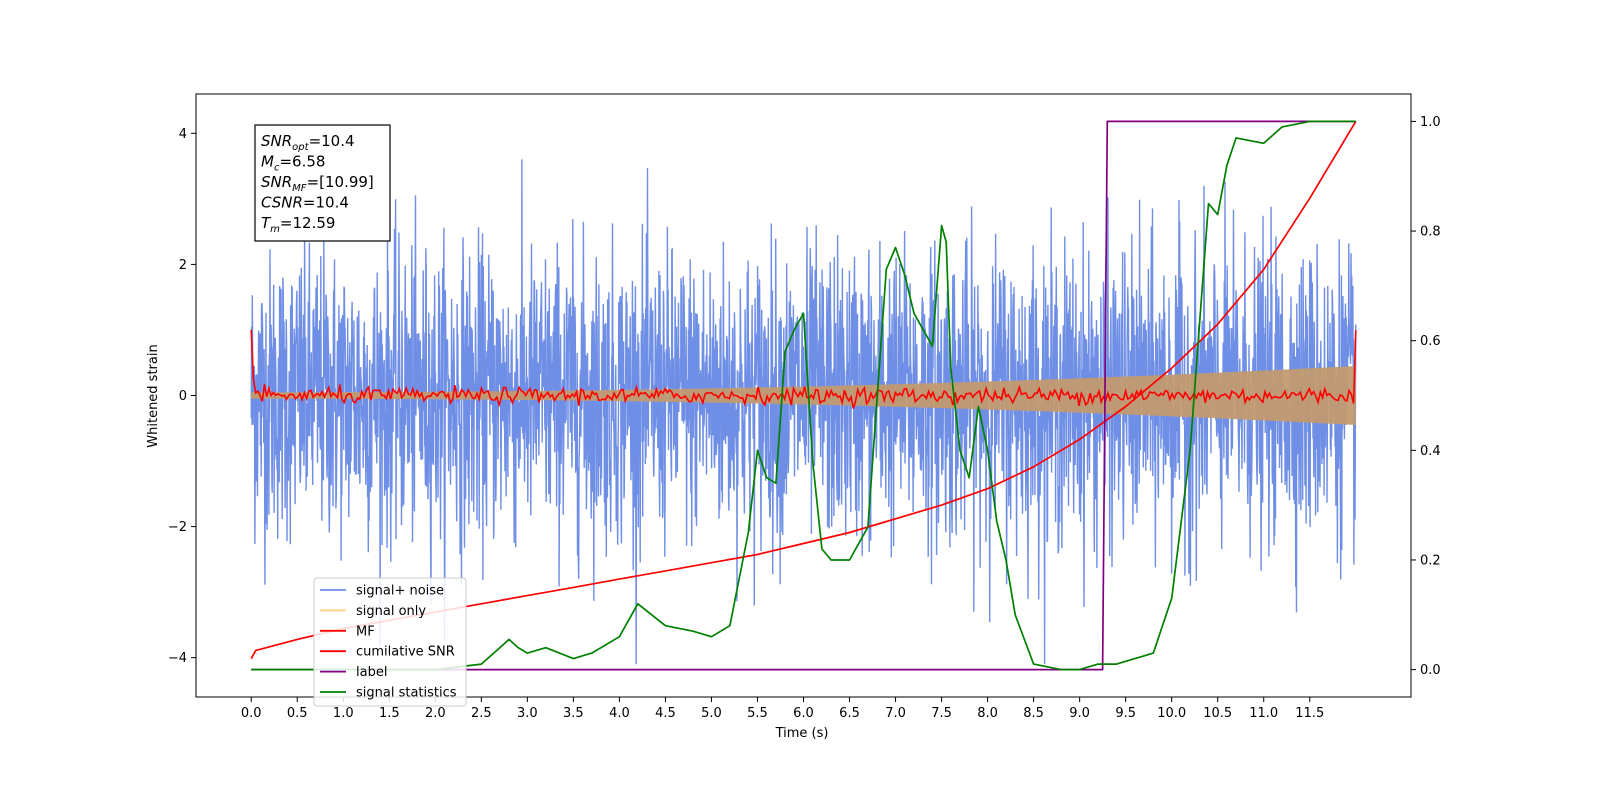 The image size is (1600, 800). I want to click on x-tick-label: 5.0, so click(711, 713).